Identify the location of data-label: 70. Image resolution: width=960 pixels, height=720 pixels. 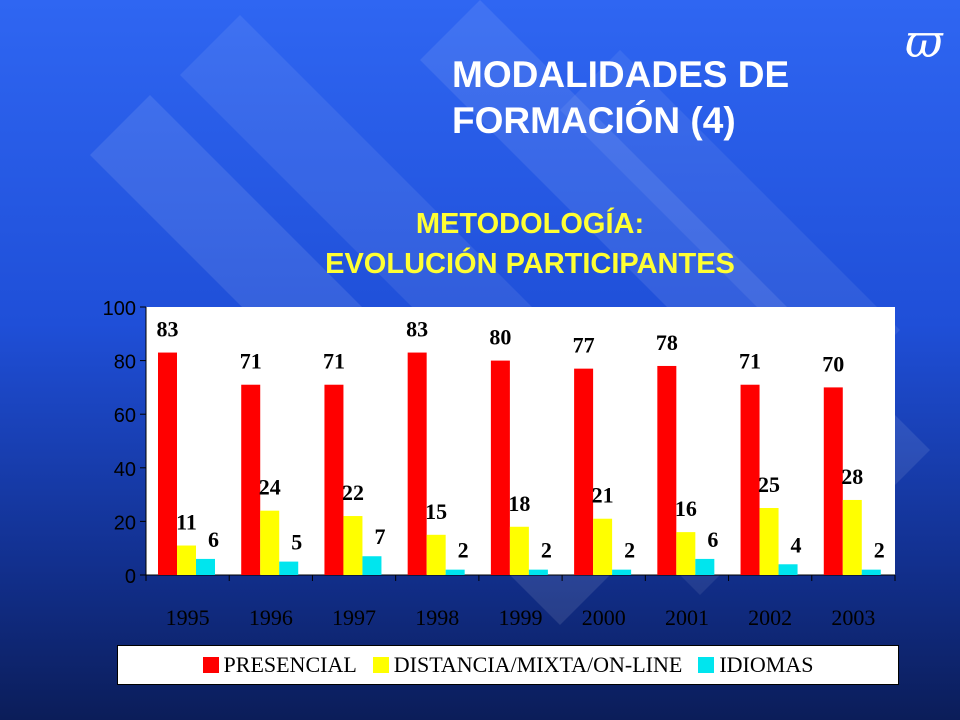
(833, 363).